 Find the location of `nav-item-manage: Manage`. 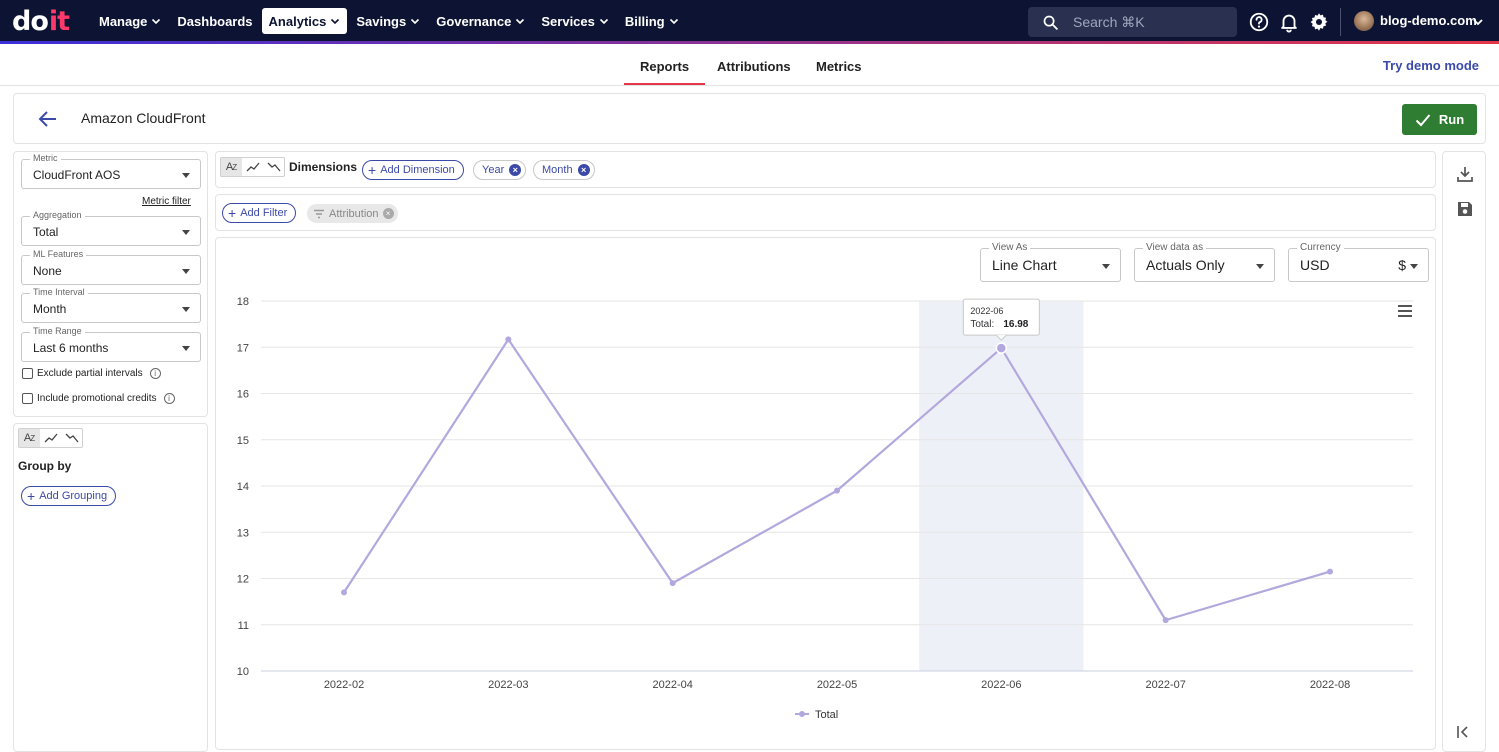

nav-item-manage: Manage is located at coordinates (130, 21).